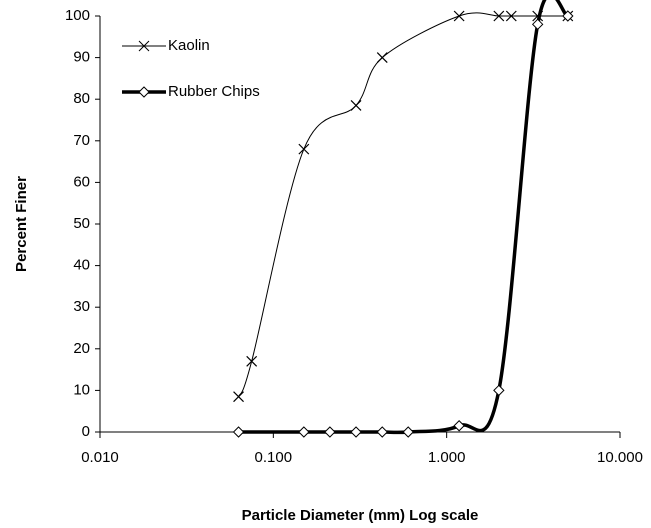 The width and height of the screenshot is (651, 528). I want to click on y-tick-label: 50, so click(81, 223).